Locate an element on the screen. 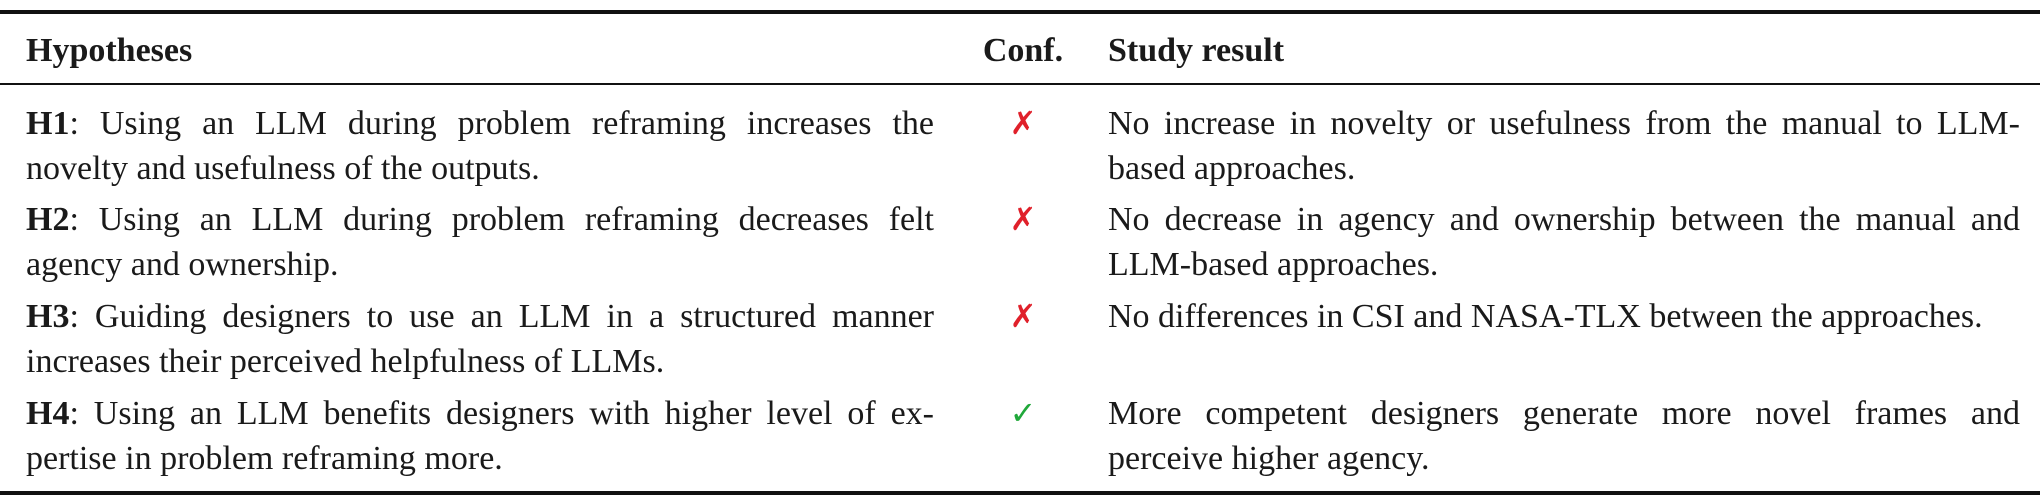 This screenshot has width=2043, height=504. check-icon: ✓ is located at coordinates (1023, 413).